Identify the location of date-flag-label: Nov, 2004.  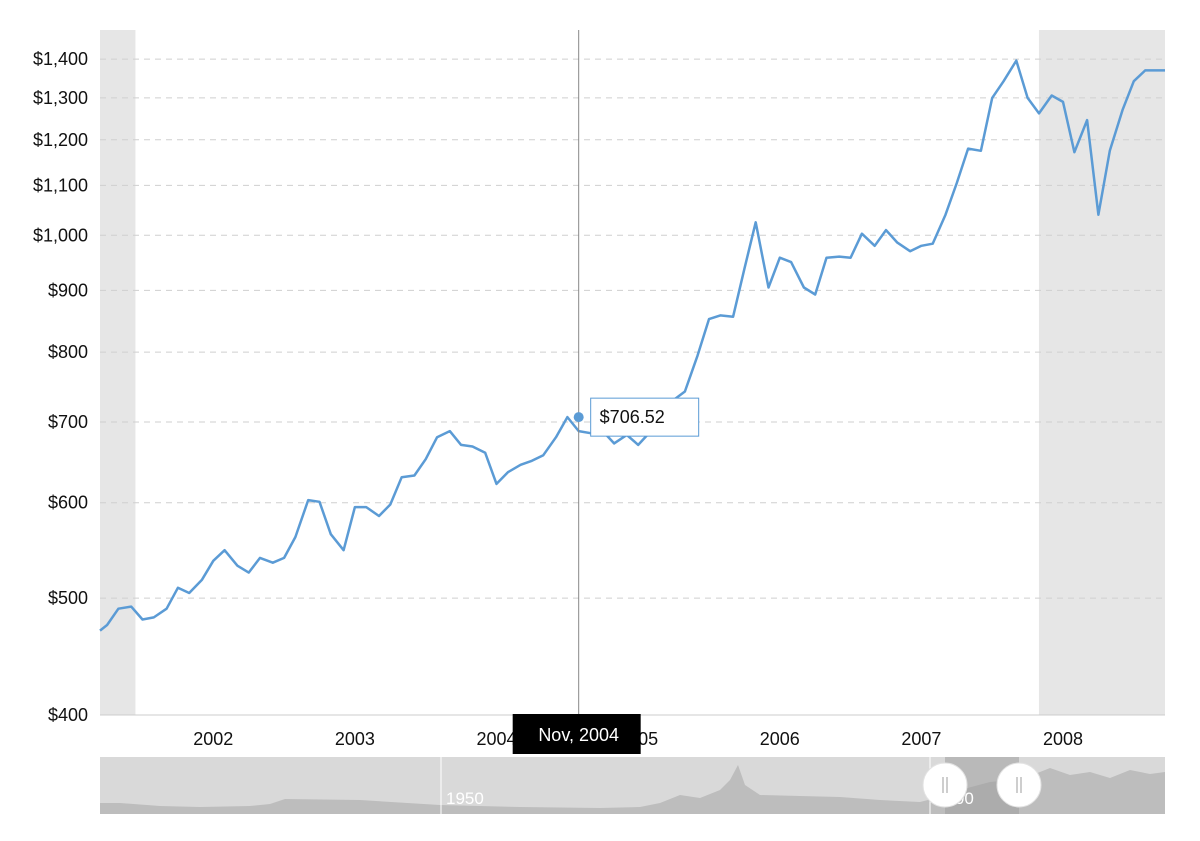
(578, 735).